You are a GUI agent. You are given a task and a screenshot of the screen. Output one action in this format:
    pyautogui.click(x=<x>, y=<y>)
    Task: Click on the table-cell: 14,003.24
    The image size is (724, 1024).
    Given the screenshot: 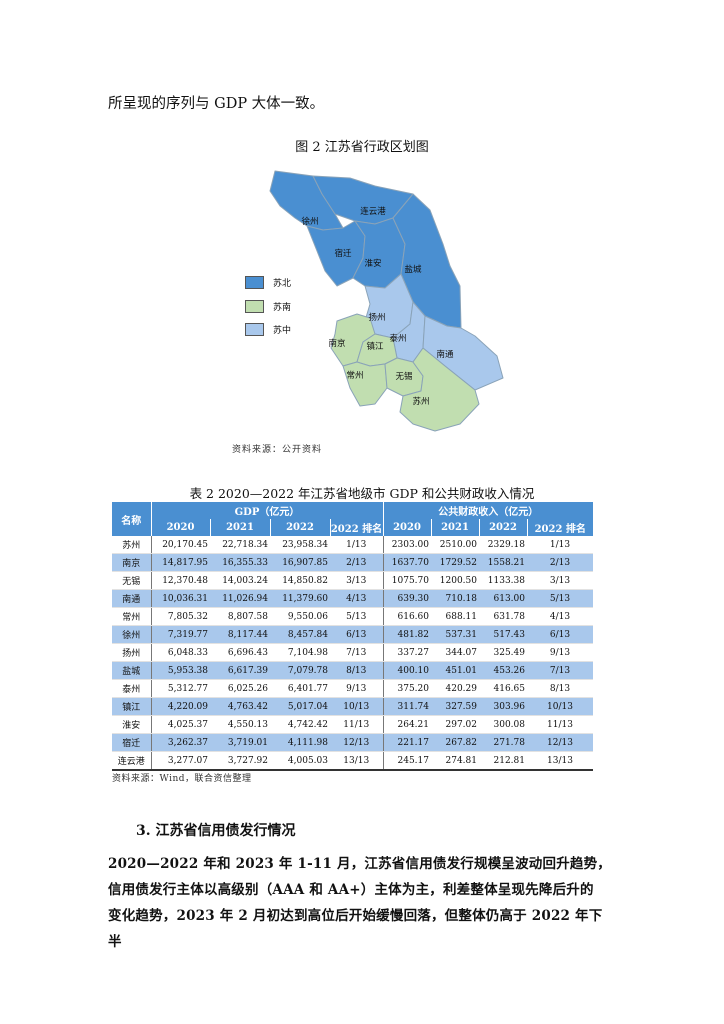 What is the action you would take?
    pyautogui.click(x=240, y=580)
    